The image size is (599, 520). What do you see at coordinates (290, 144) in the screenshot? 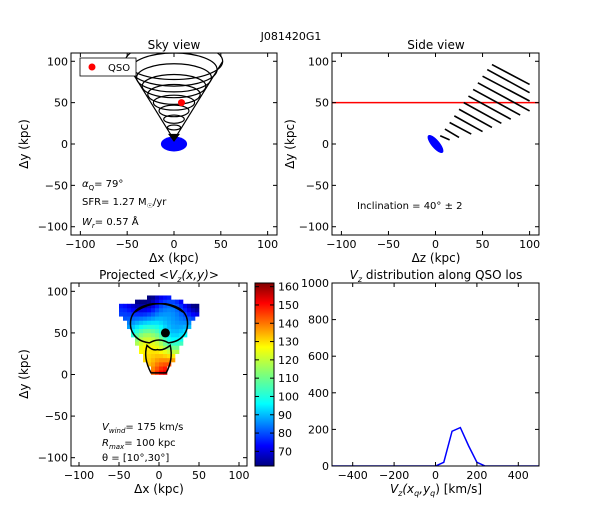
I see `side-view-ylabel: Δy (kpc)` at bounding box center [290, 144].